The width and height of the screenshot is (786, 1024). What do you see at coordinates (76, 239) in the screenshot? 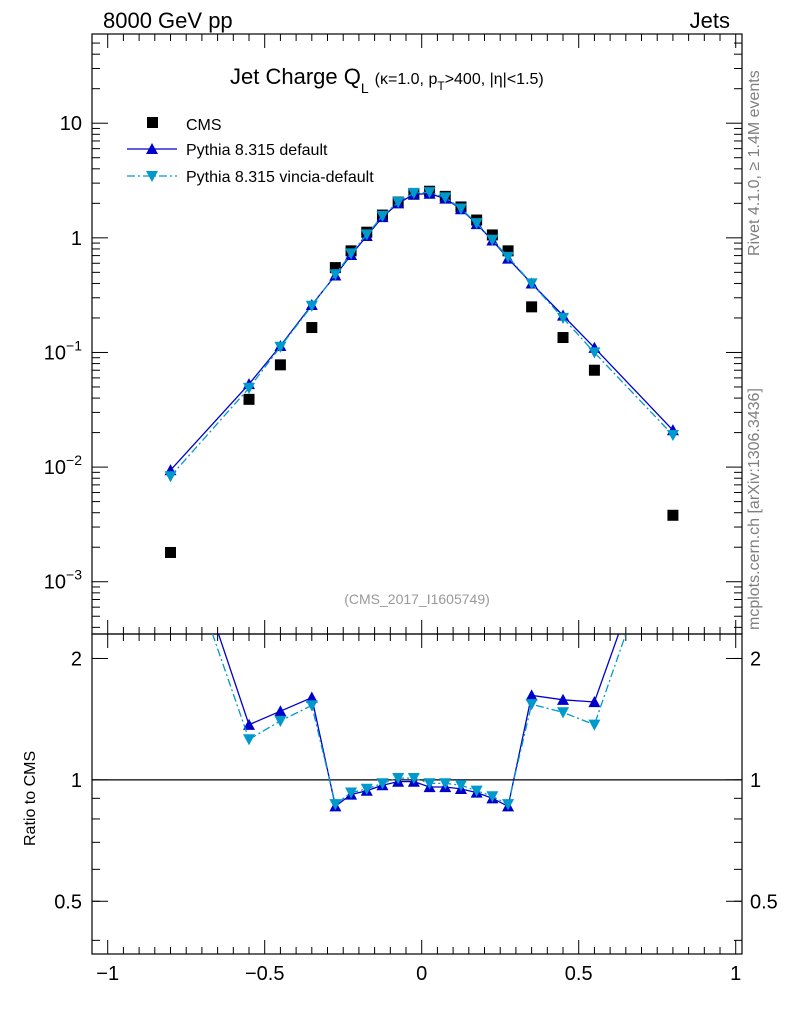
I see `y-tick-label: 1` at bounding box center [76, 239].